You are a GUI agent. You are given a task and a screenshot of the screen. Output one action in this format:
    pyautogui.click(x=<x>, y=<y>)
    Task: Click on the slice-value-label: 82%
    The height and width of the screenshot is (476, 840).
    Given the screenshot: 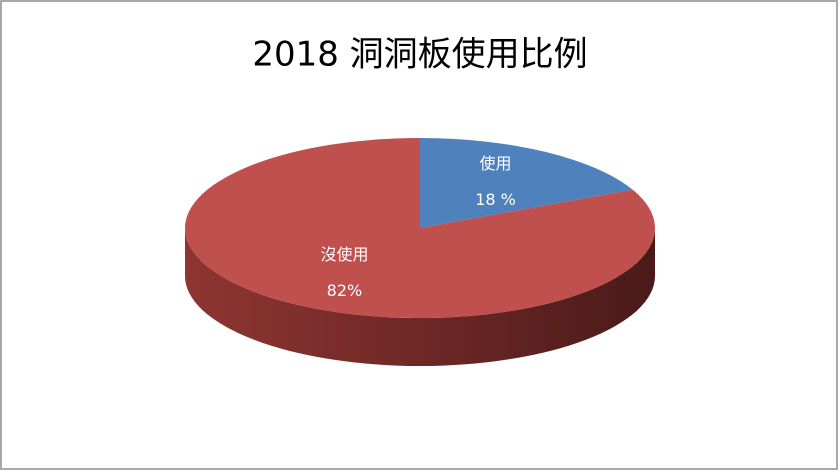 What is the action you would take?
    pyautogui.click(x=345, y=290)
    